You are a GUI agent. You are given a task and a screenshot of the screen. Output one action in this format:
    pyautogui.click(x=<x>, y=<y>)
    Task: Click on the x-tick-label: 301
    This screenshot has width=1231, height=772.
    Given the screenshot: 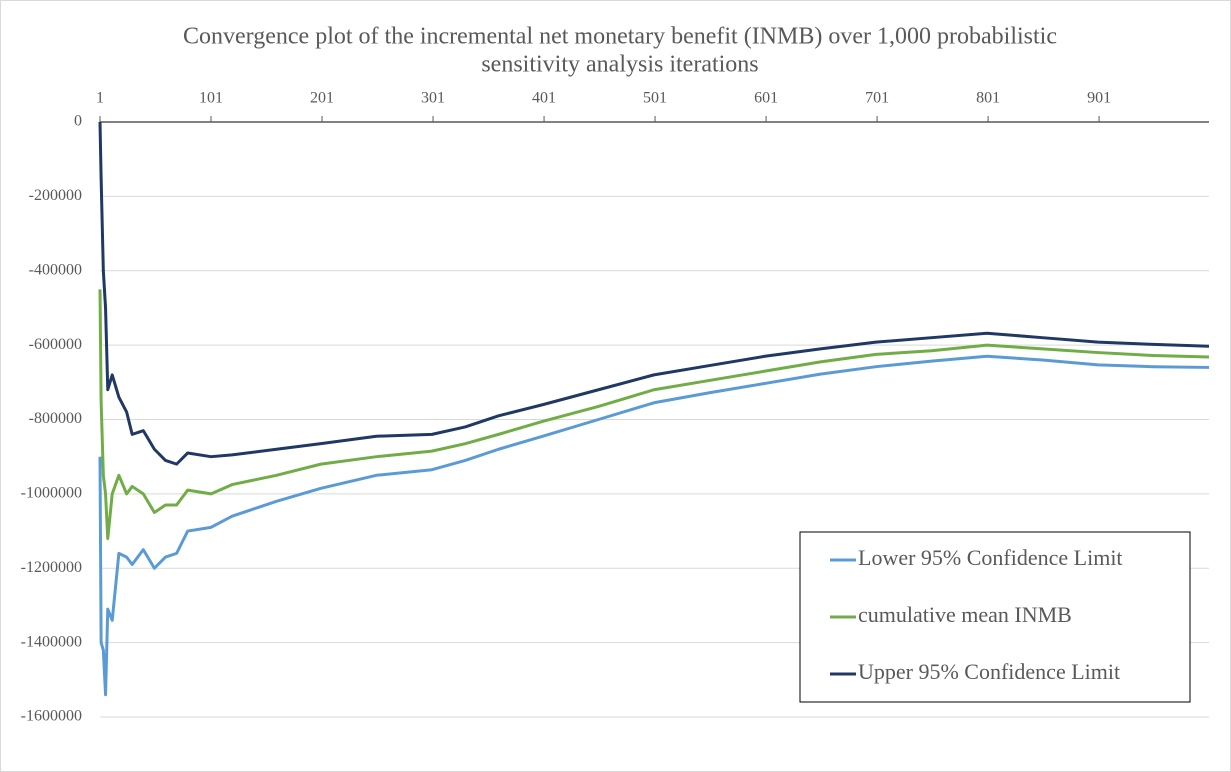 What is the action you would take?
    pyautogui.click(x=433, y=98)
    